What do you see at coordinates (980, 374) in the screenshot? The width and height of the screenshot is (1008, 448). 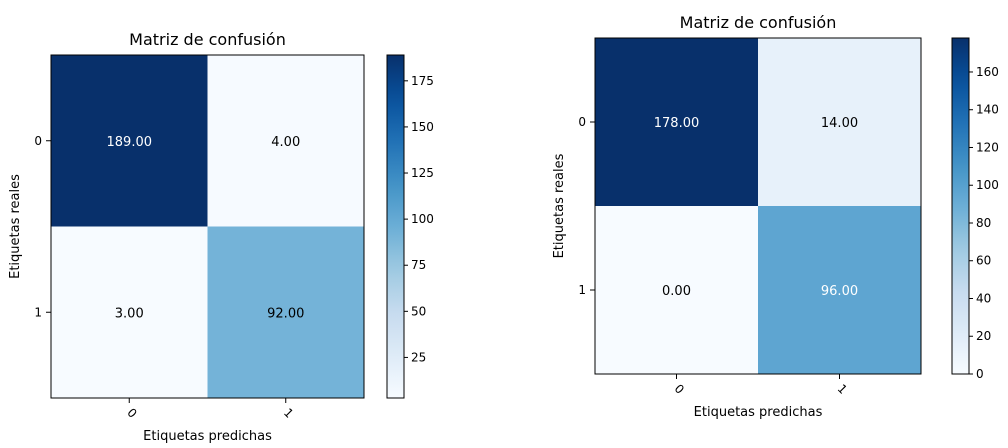 I see `colorbar-tick-label: 0` at bounding box center [980, 374].